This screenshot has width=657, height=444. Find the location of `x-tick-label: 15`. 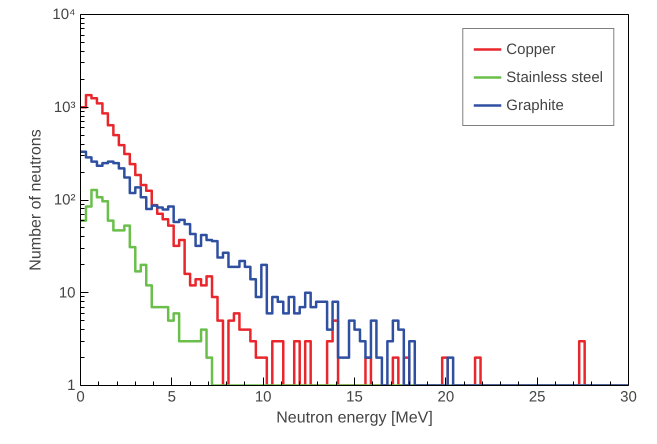

x-tick-label: 15 is located at coordinates (354, 397).